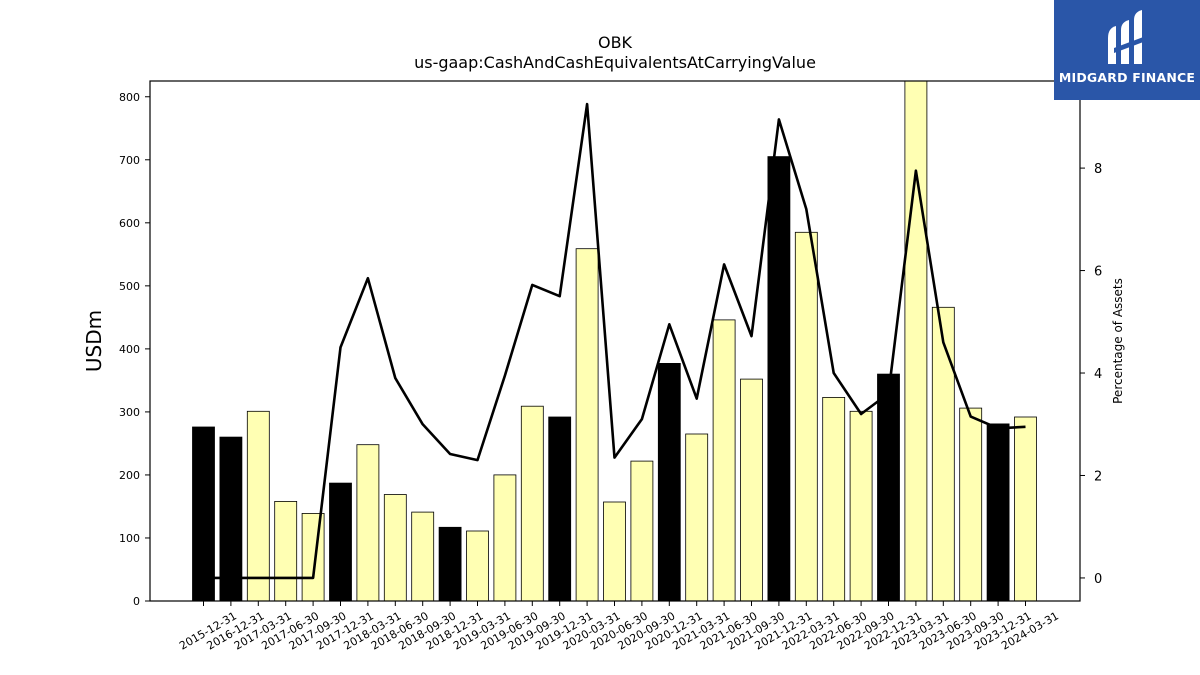 This screenshot has width=1200, height=675. What do you see at coordinates (129, 286) in the screenshot?
I see `y-tick-label: 500` at bounding box center [129, 286].